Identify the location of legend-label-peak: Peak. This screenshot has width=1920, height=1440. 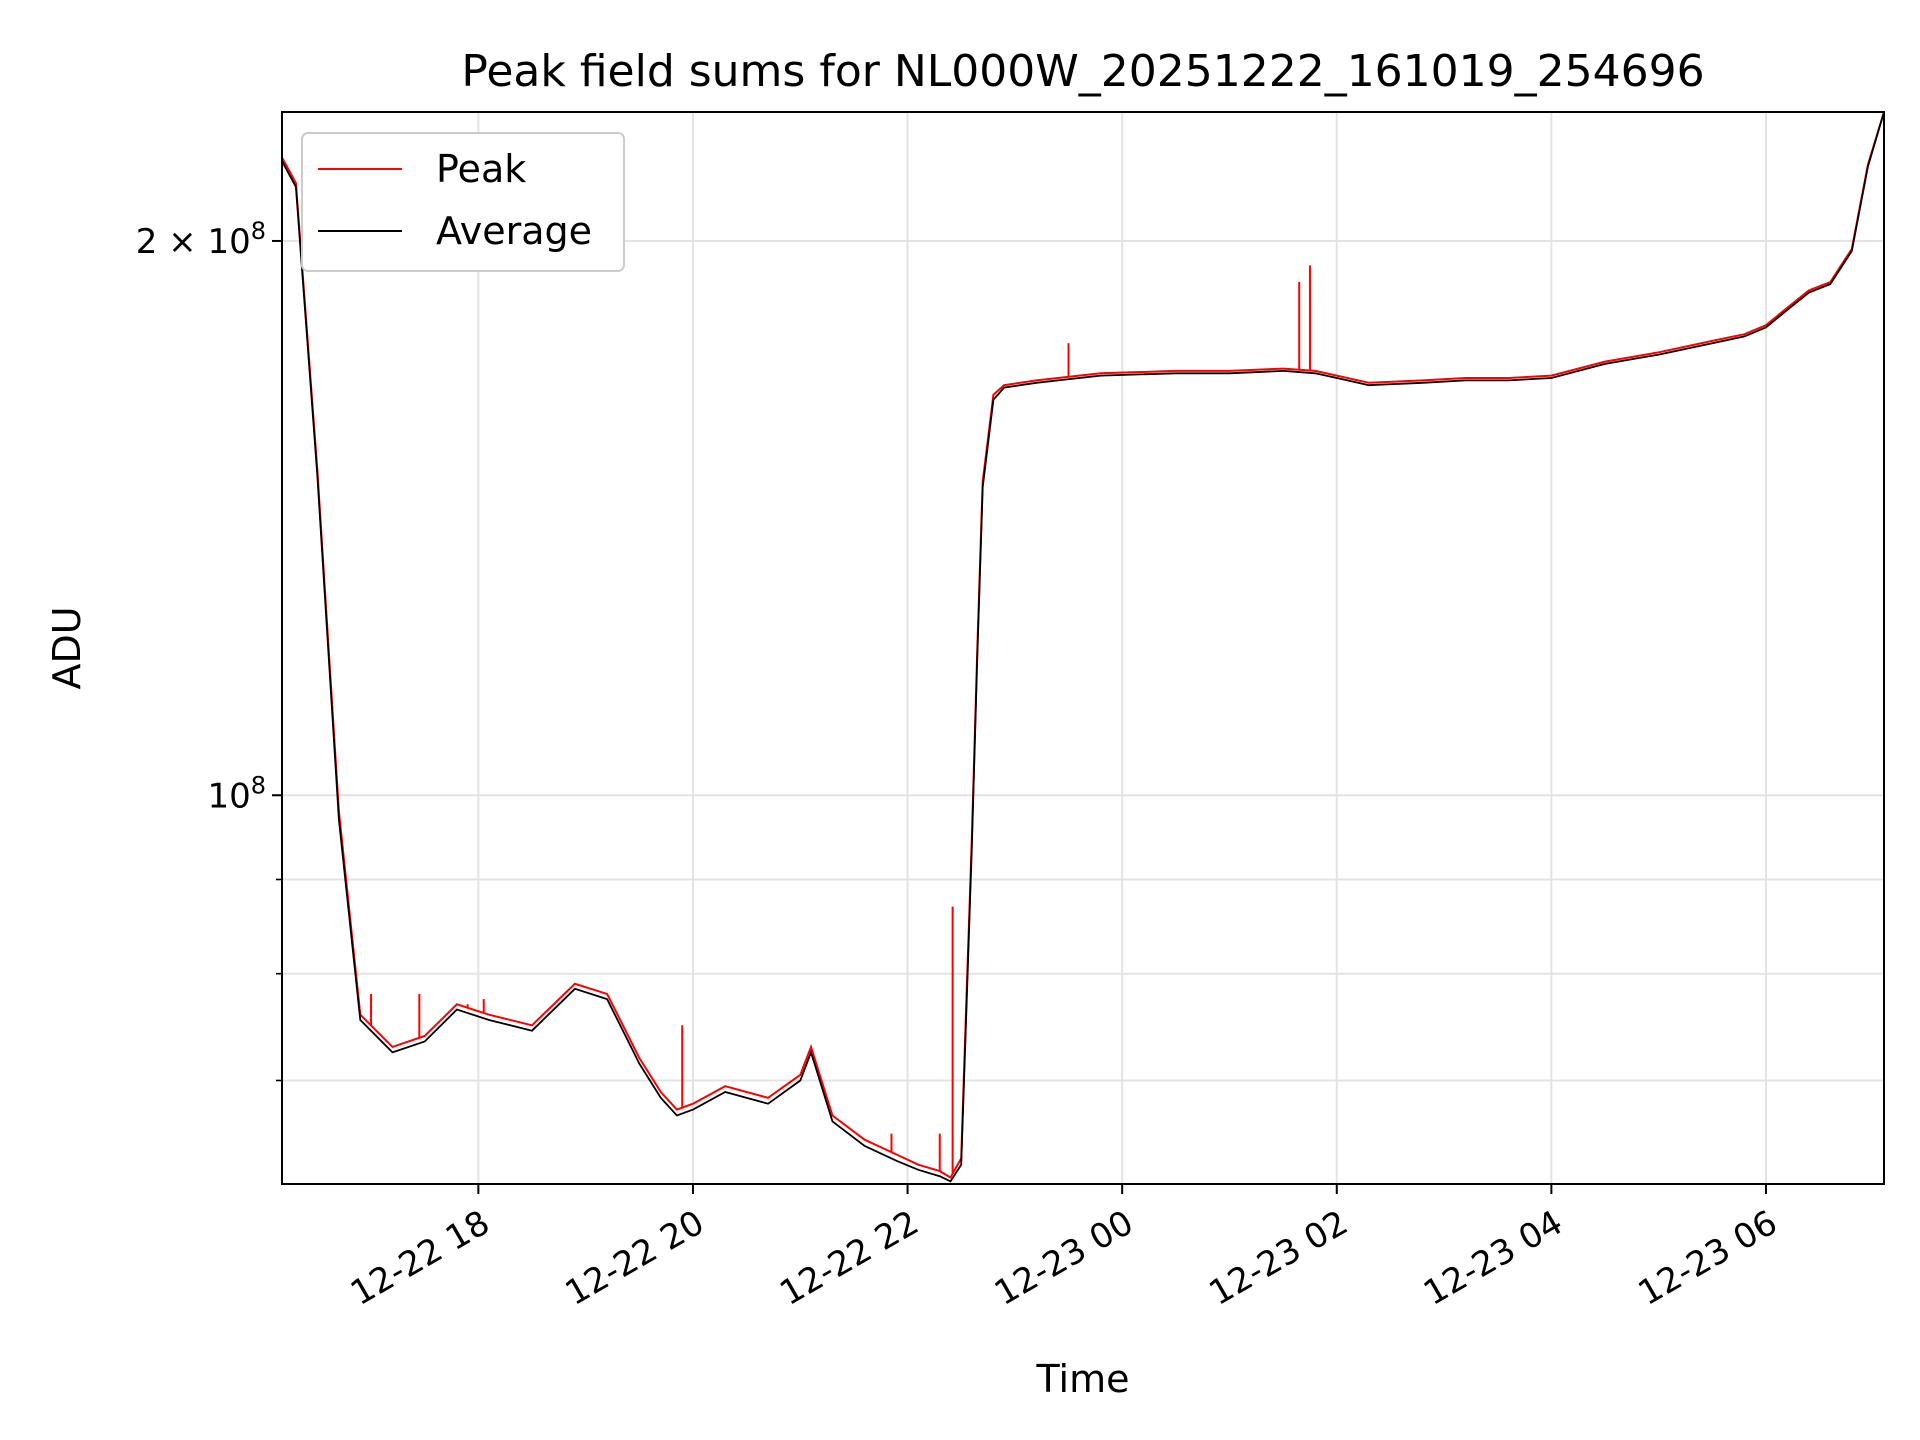
(481, 169).